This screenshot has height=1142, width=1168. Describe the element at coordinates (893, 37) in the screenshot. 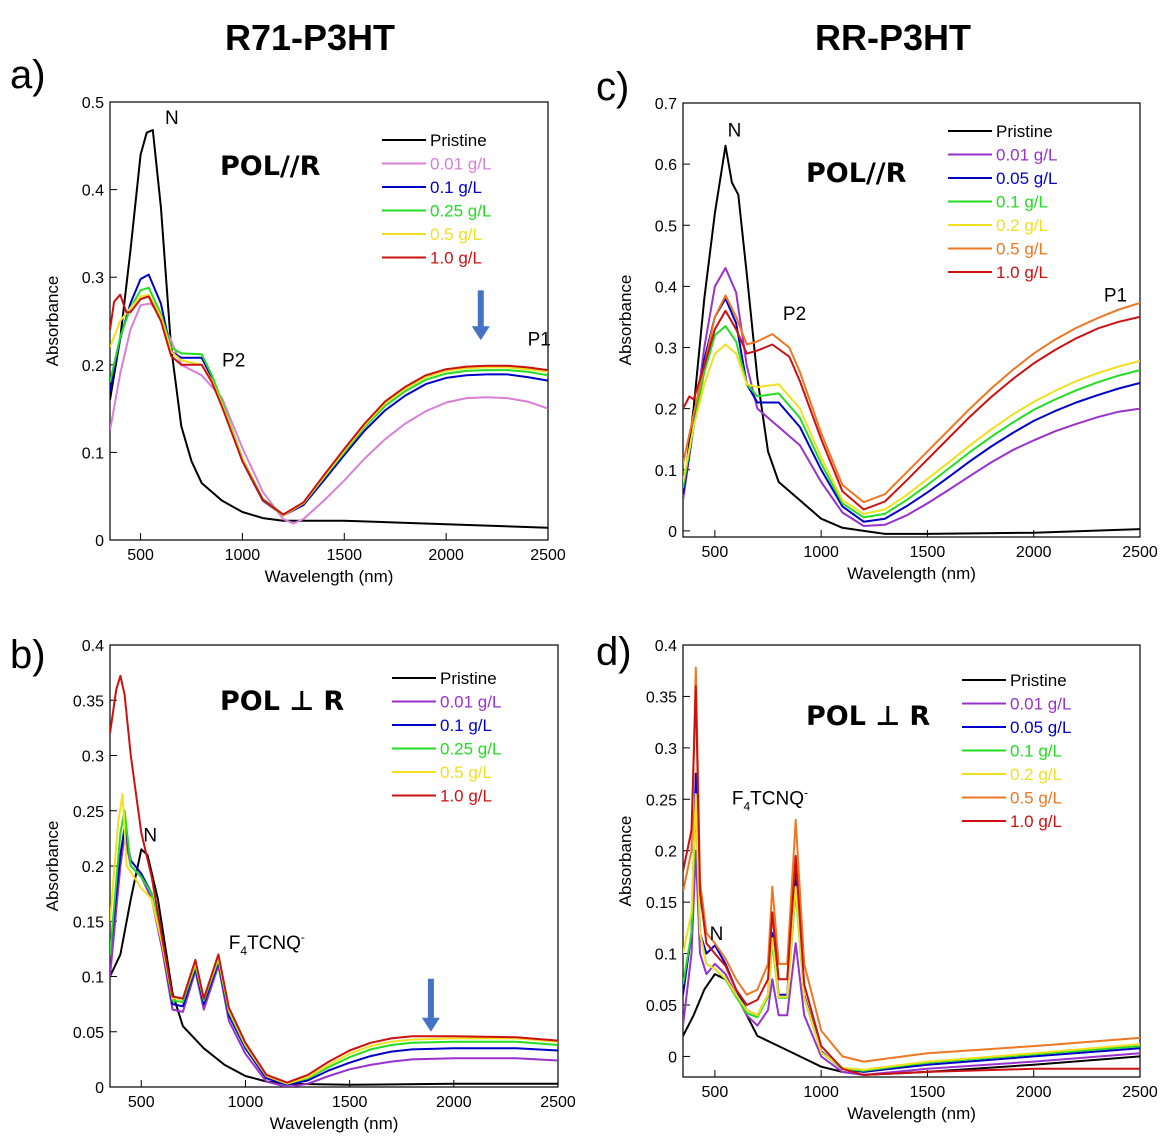

I see `column-title-right: RR-P3HT` at that location.